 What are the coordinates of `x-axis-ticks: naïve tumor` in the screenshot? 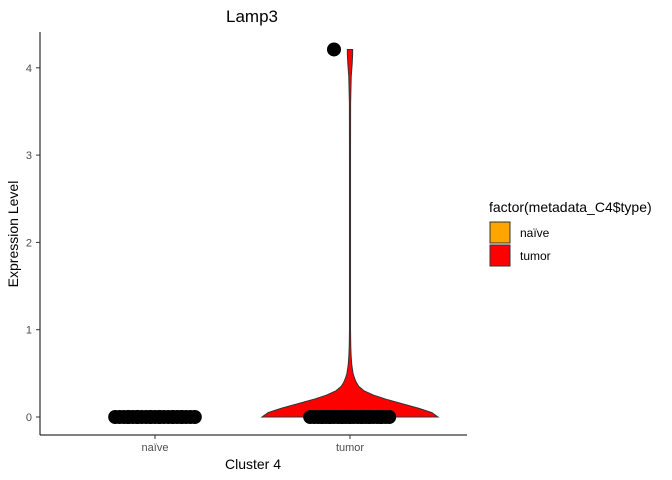 It's located at (253, 444).